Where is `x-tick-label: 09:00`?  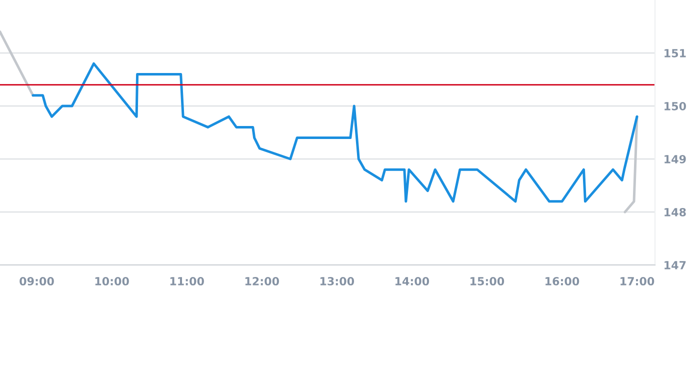 x-tick-label: 09:00 is located at coordinates (37, 281).